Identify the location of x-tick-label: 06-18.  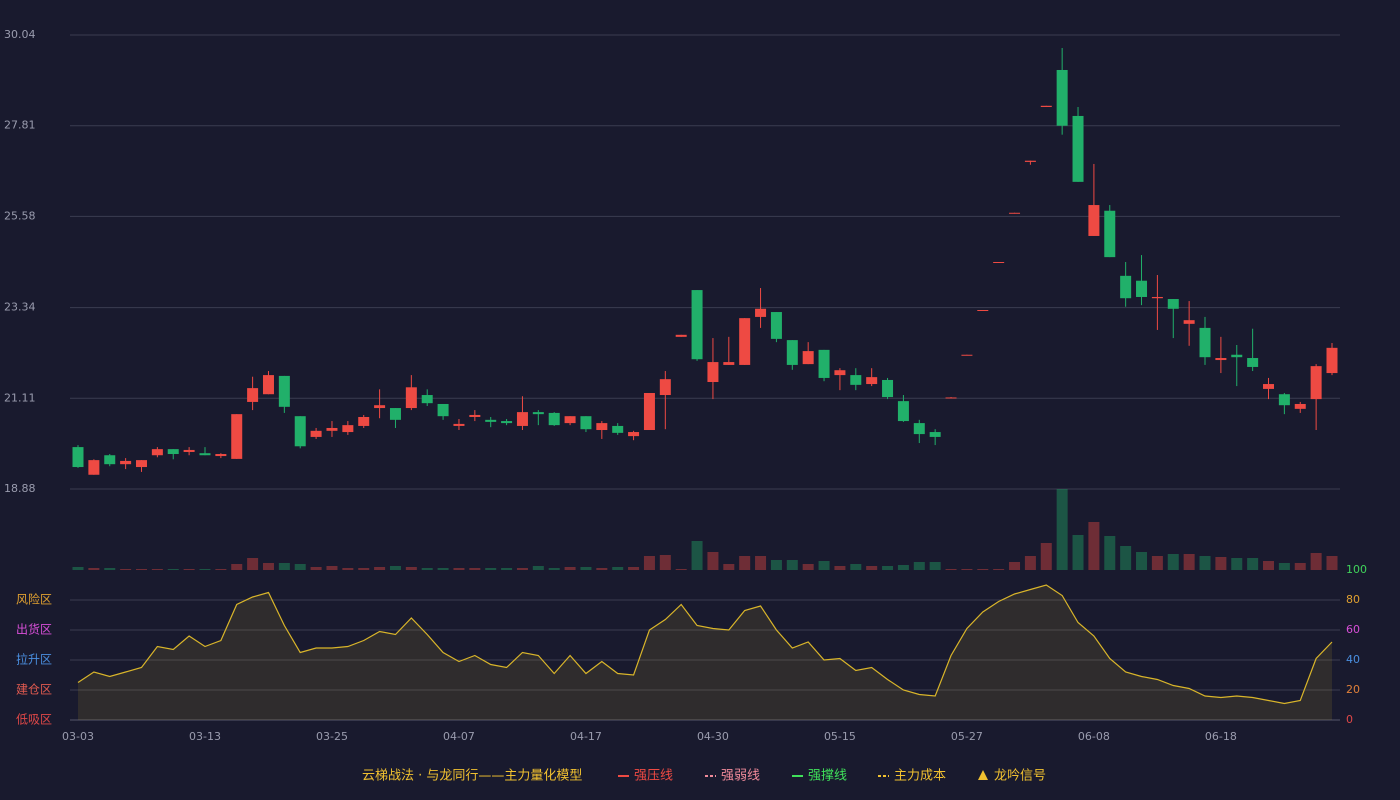
(1221, 736).